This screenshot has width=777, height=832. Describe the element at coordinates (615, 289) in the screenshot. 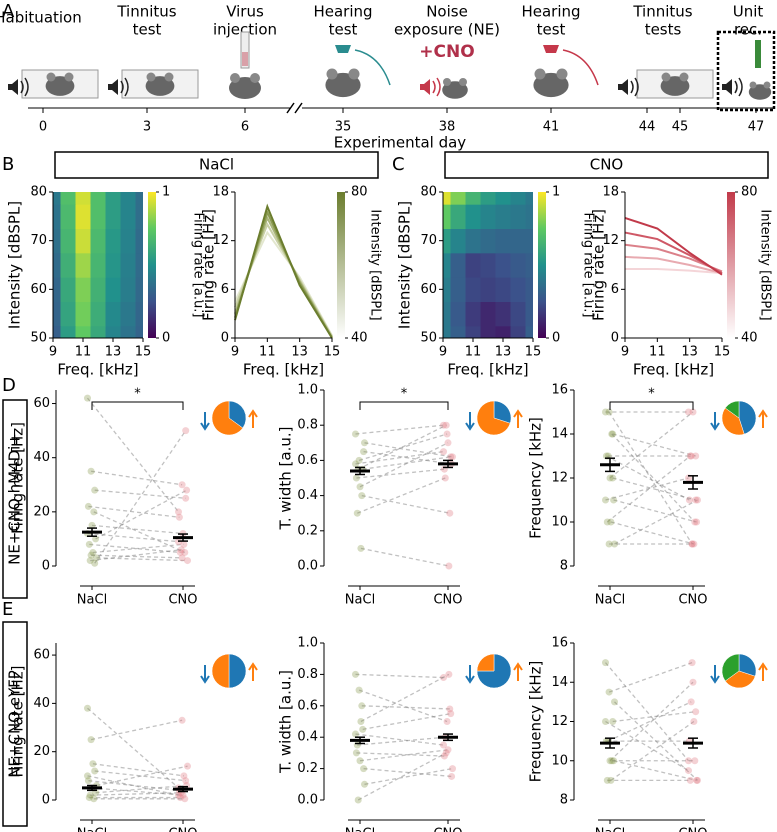

I see `y-tick-label: 6` at that location.